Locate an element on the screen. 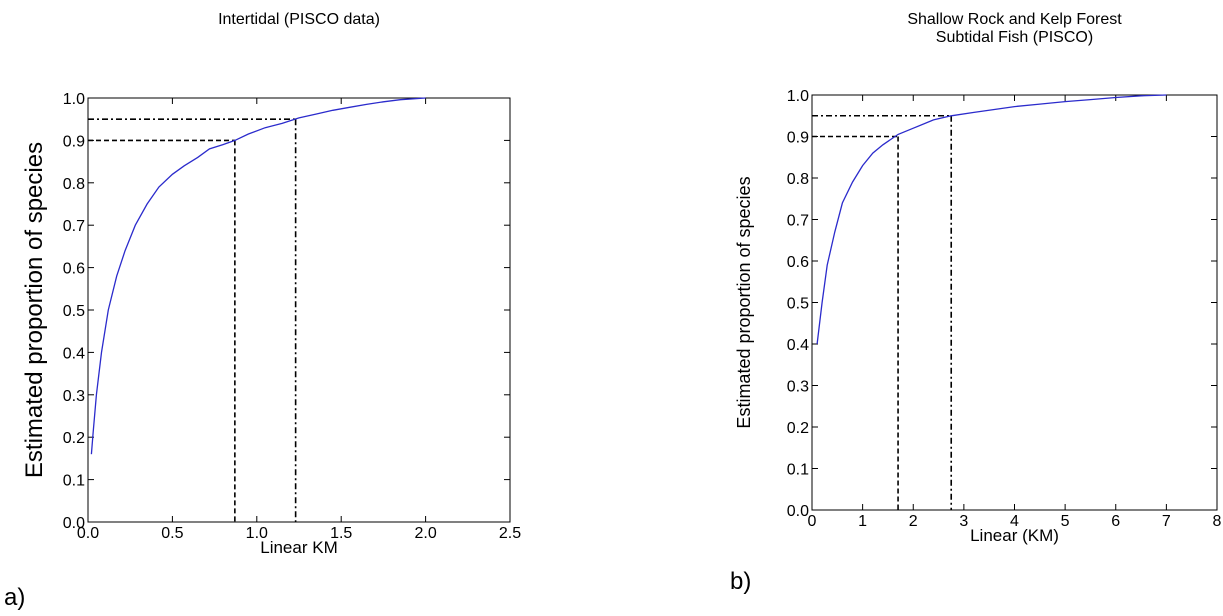 The width and height of the screenshot is (1223, 616). x-tick-label: 3 is located at coordinates (963, 521).